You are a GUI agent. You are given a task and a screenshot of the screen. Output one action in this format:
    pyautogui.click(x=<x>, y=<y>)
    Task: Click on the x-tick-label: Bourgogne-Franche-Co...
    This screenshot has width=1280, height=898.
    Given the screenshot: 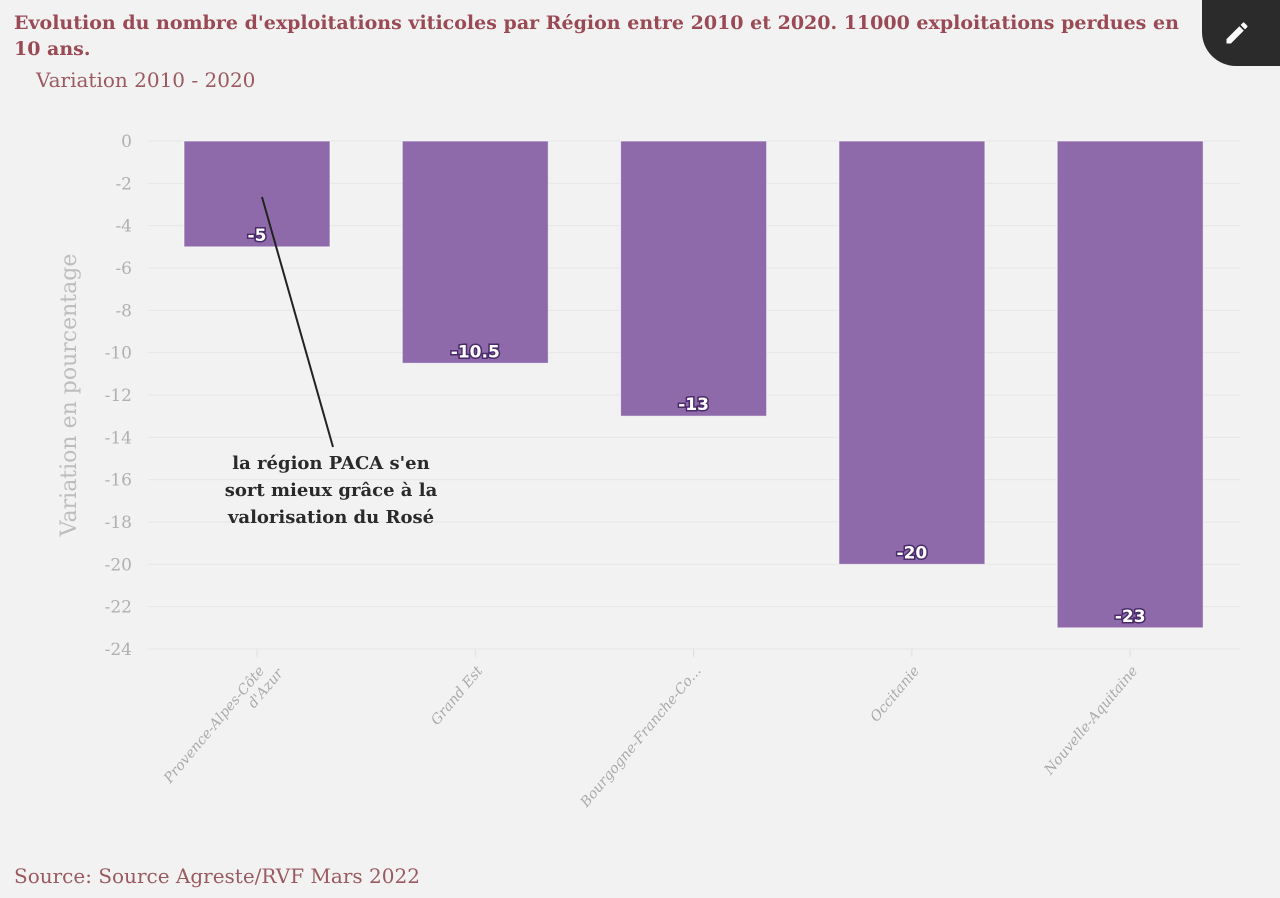 What is the action you would take?
    pyautogui.click(x=641, y=737)
    